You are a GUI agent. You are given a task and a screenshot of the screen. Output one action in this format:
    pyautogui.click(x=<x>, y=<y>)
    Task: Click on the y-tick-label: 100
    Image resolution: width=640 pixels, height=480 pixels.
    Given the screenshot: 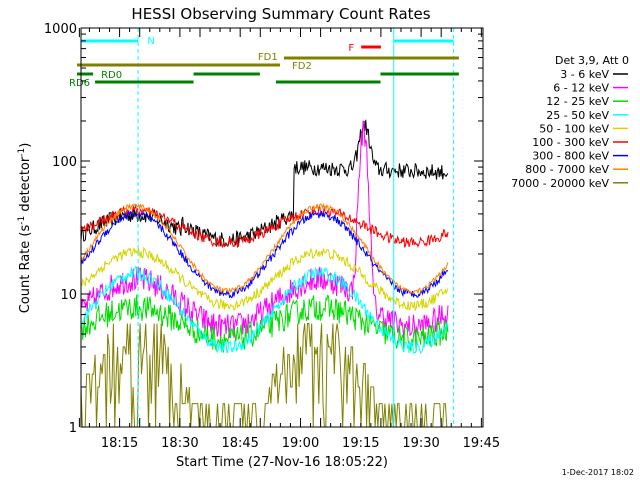 What is the action you would take?
    pyautogui.click(x=64, y=162)
    